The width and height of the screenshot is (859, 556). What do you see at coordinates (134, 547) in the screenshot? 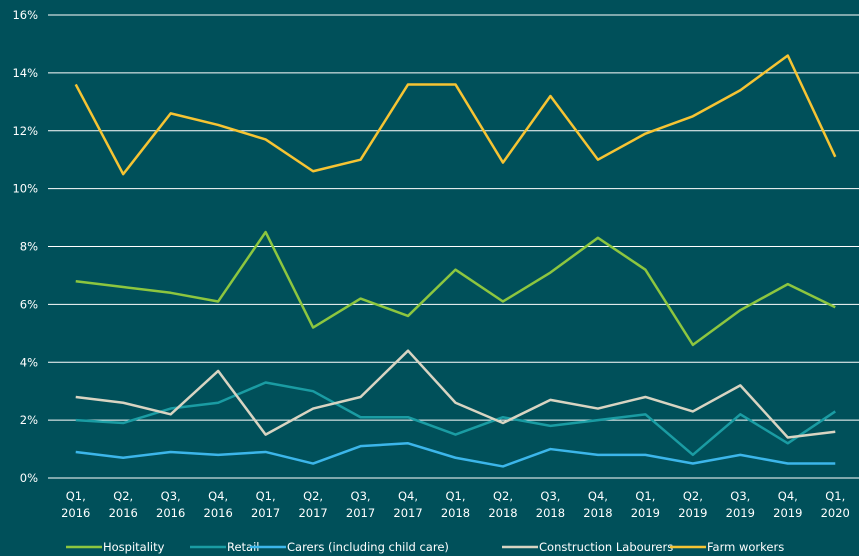
I see `legend-label: Hospitality` at bounding box center [134, 547].